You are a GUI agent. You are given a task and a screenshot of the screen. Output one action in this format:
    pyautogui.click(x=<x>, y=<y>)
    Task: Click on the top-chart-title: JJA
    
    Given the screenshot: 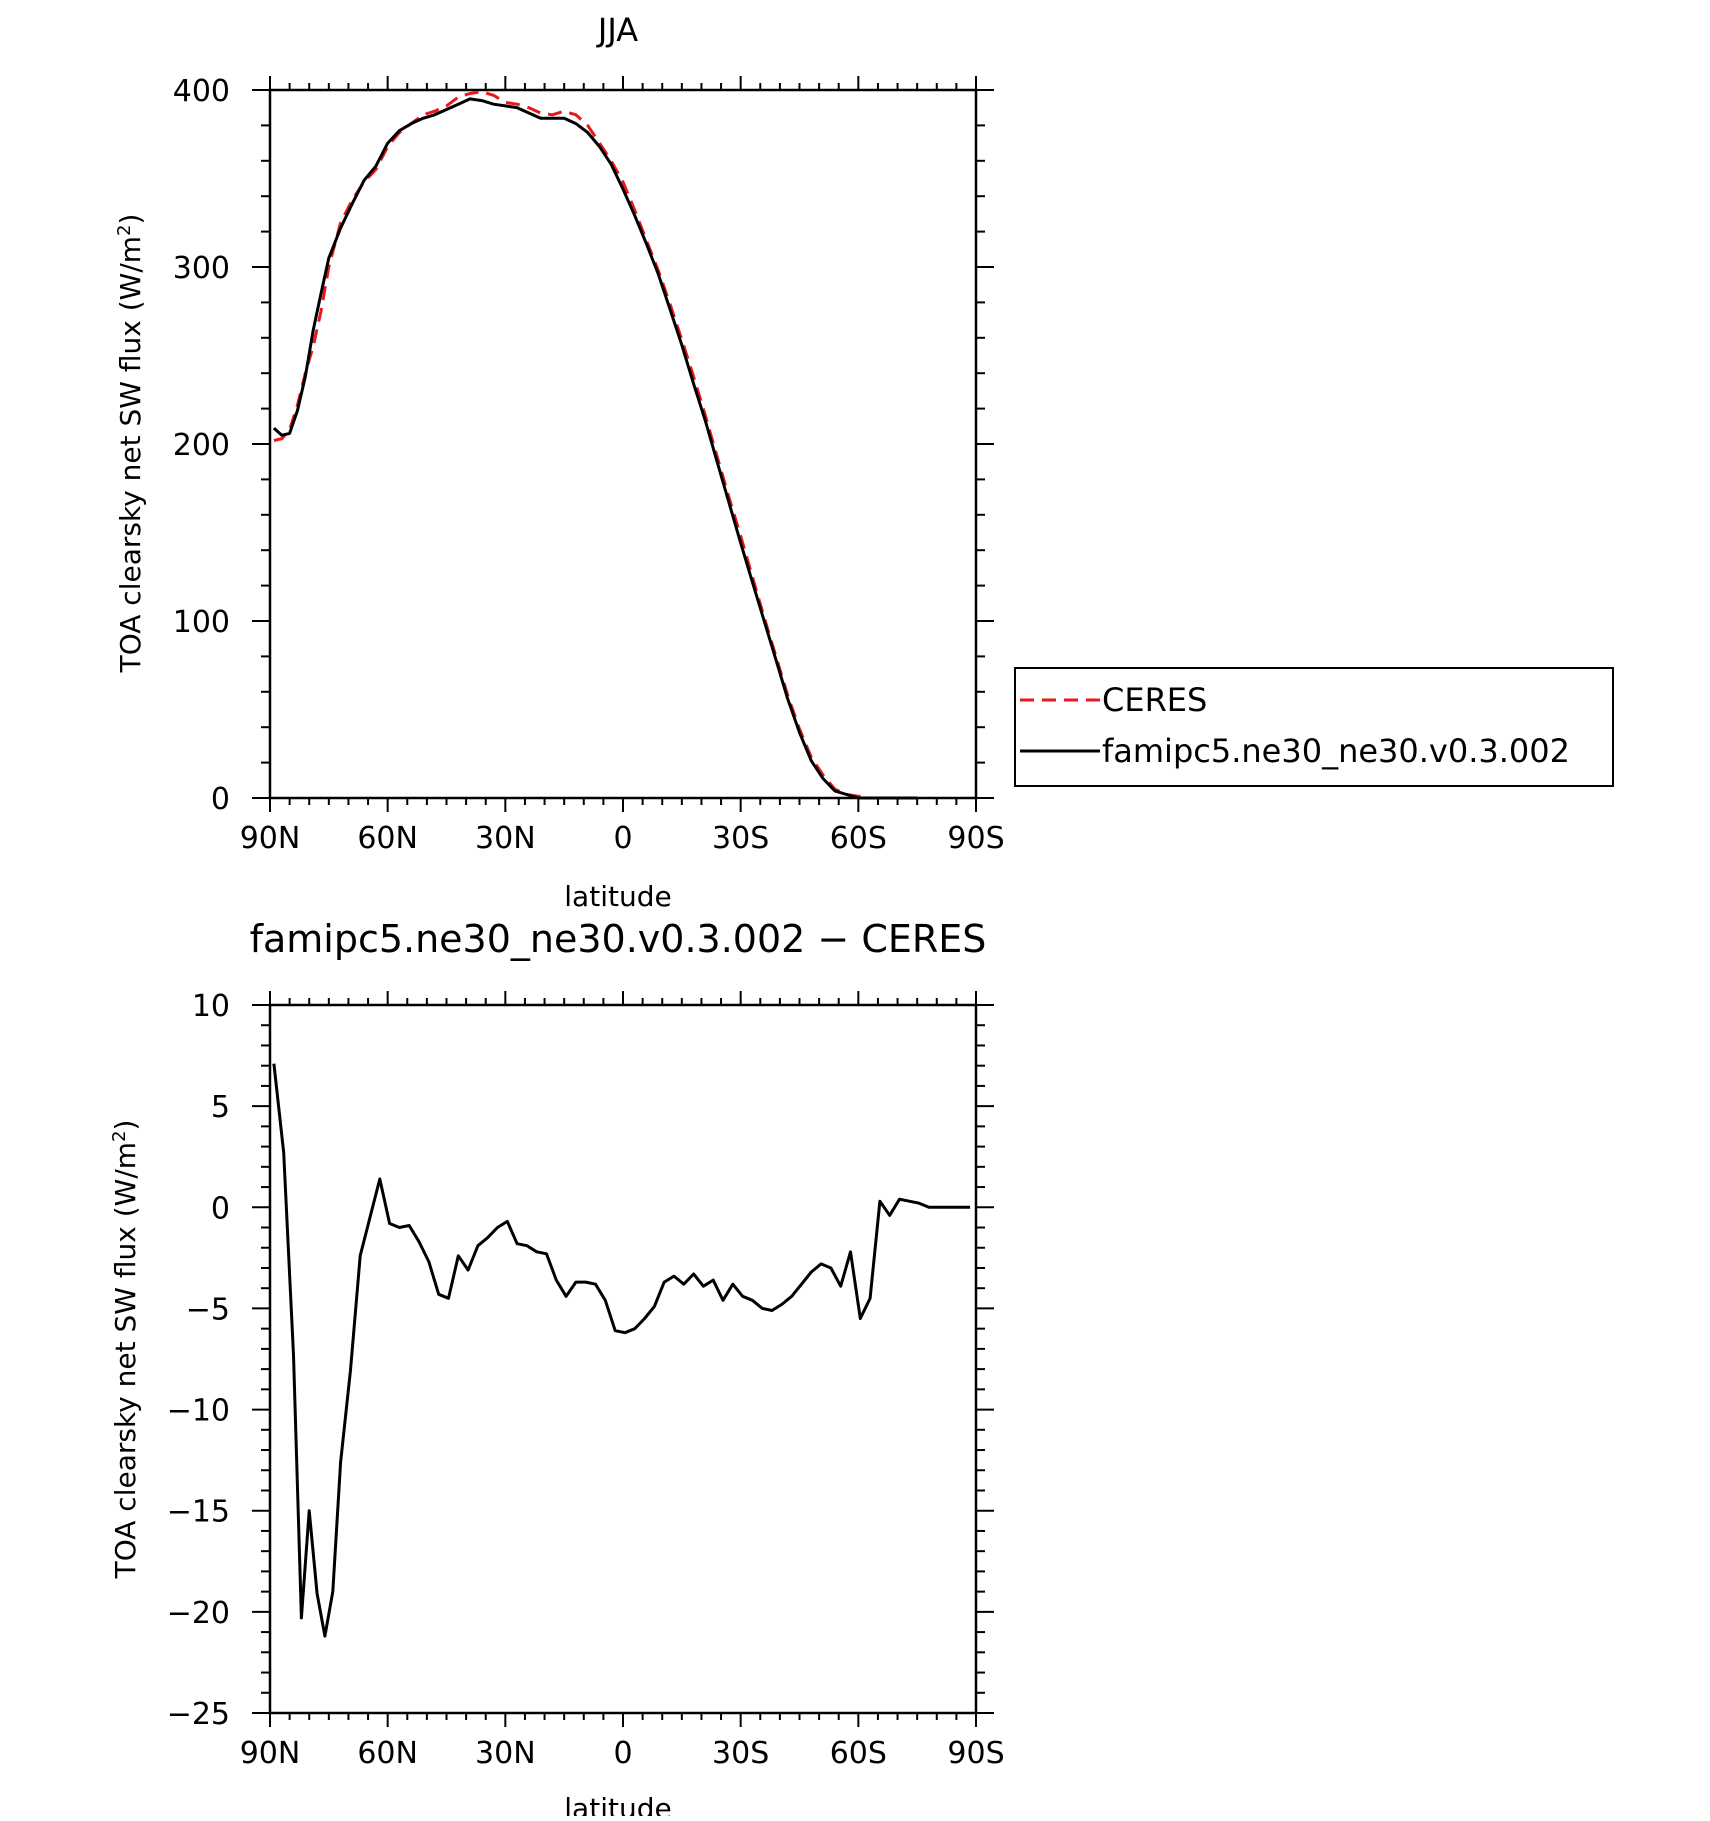 What is the action you would take?
    pyautogui.click(x=617, y=30)
    